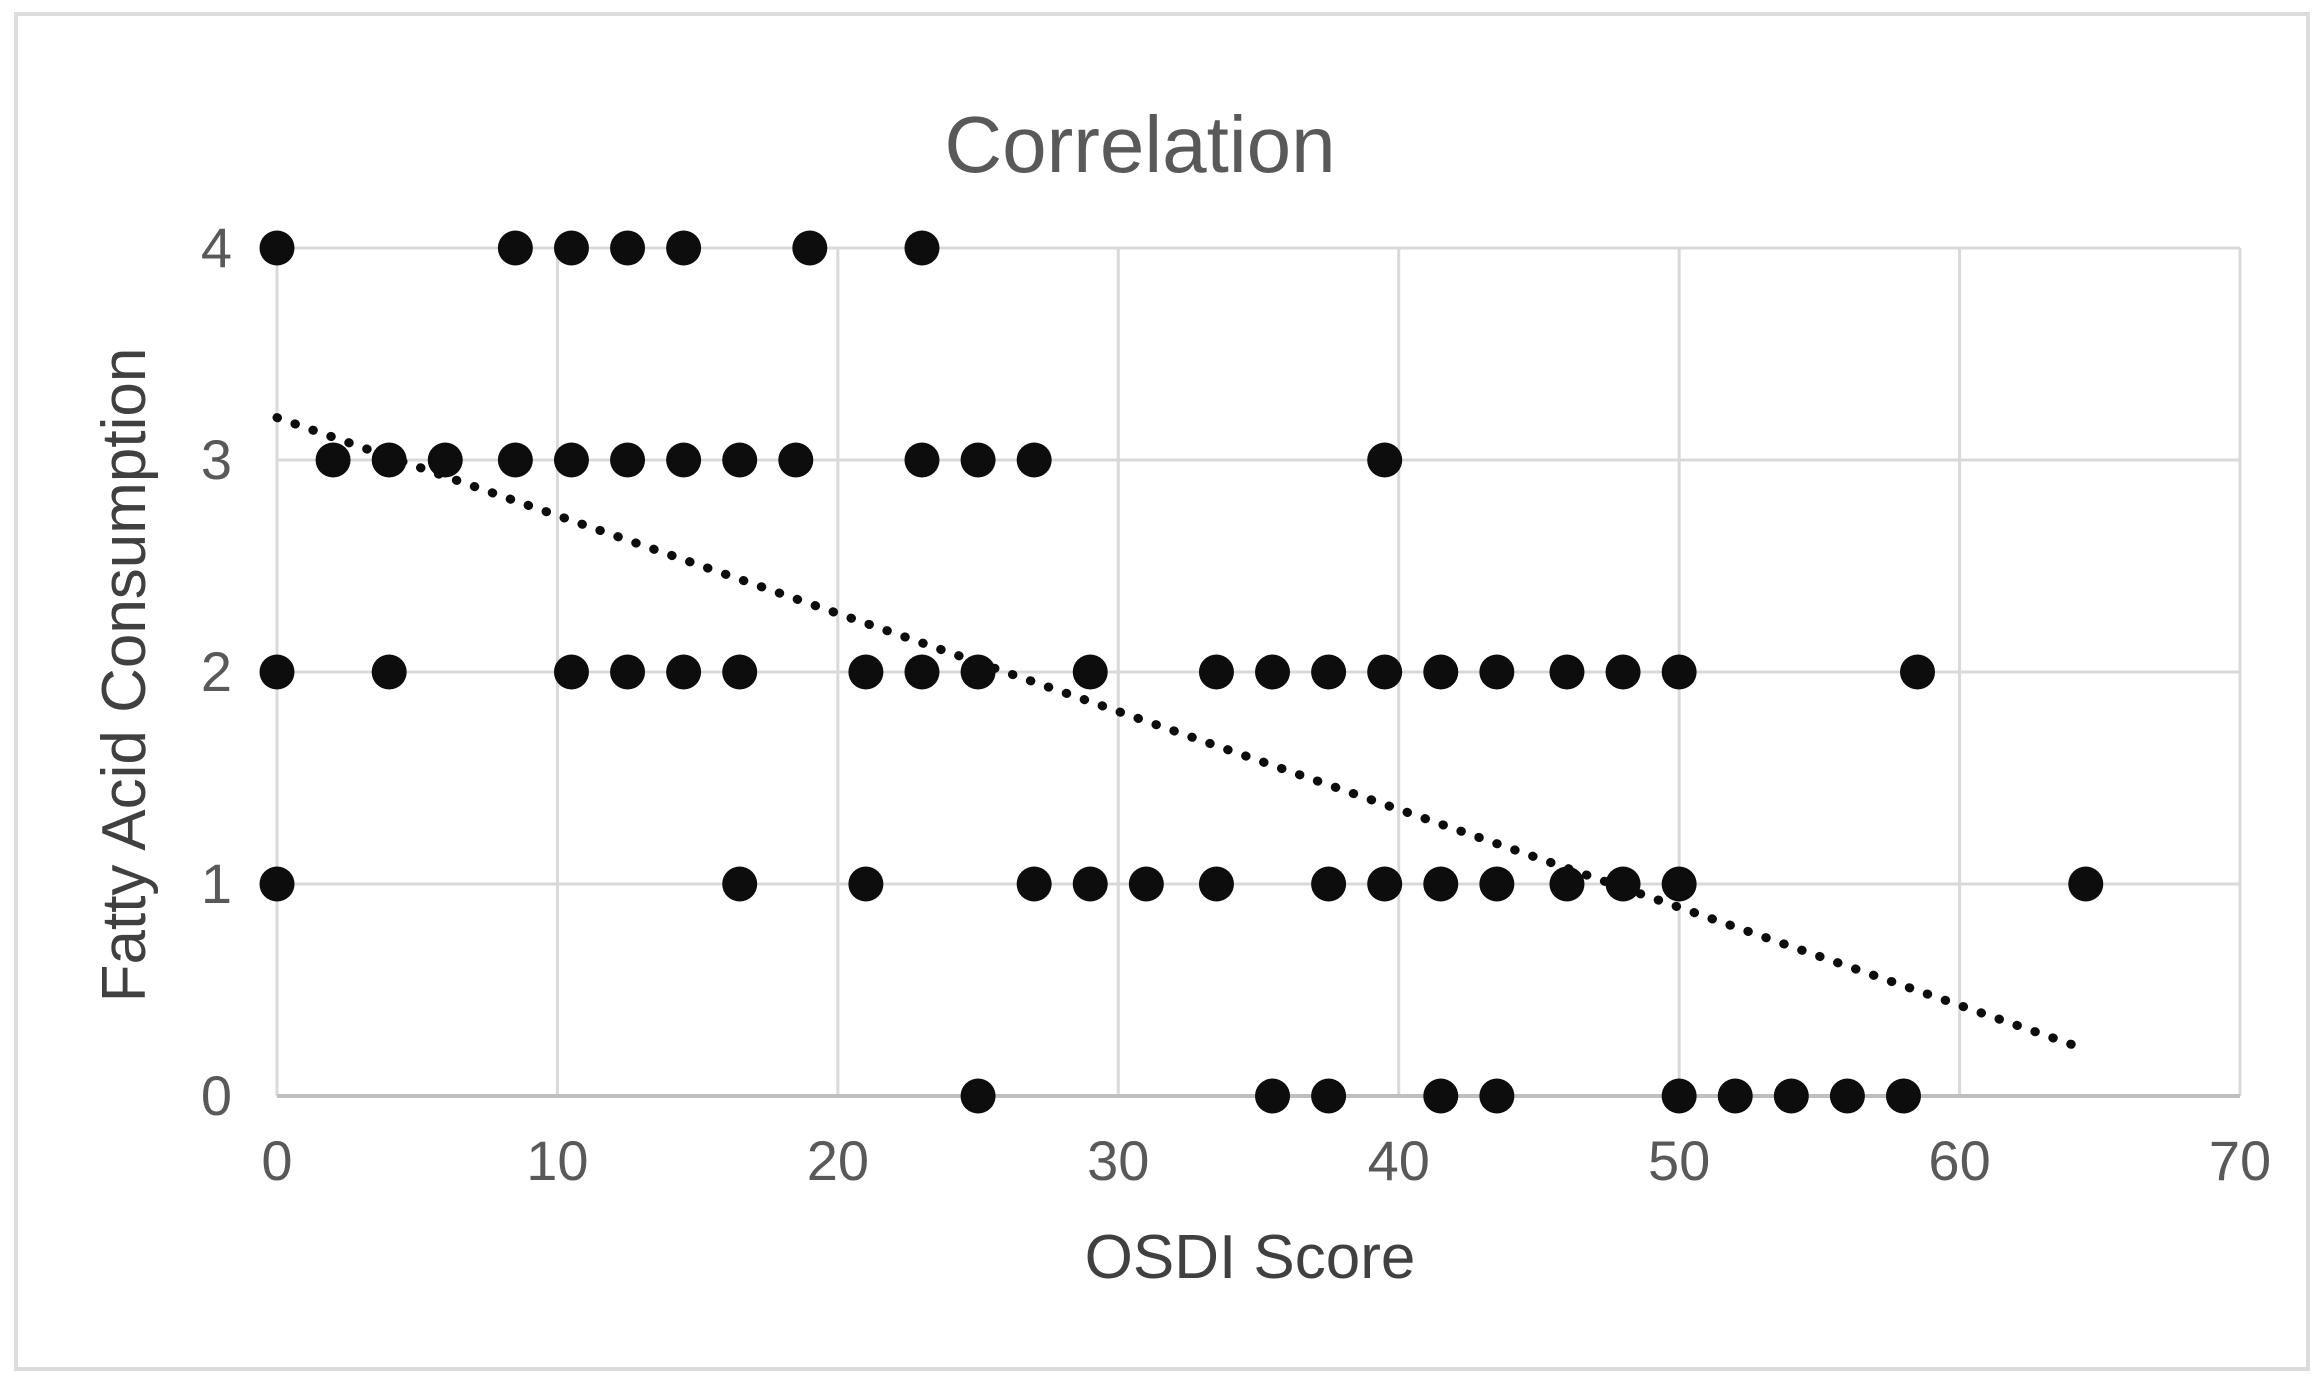  Describe the element at coordinates (216, 247) in the screenshot. I see `y-tick-label: 4` at that location.